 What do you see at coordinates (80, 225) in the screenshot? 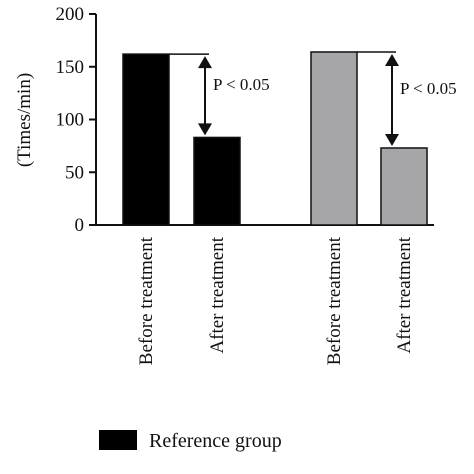
I see `y-tick-label: 0` at bounding box center [80, 225].